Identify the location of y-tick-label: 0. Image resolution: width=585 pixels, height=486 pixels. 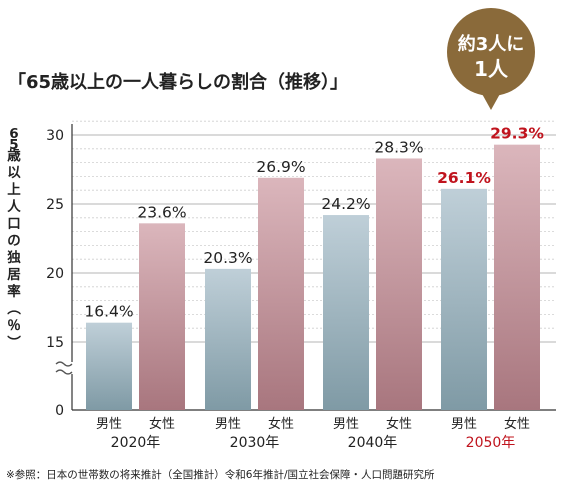
(59, 411).